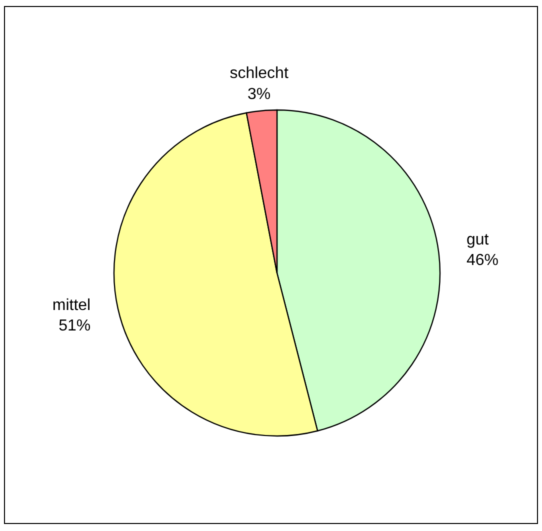 The image size is (542, 531). What do you see at coordinates (71, 305) in the screenshot?
I see `slice-label: mittel` at bounding box center [71, 305].